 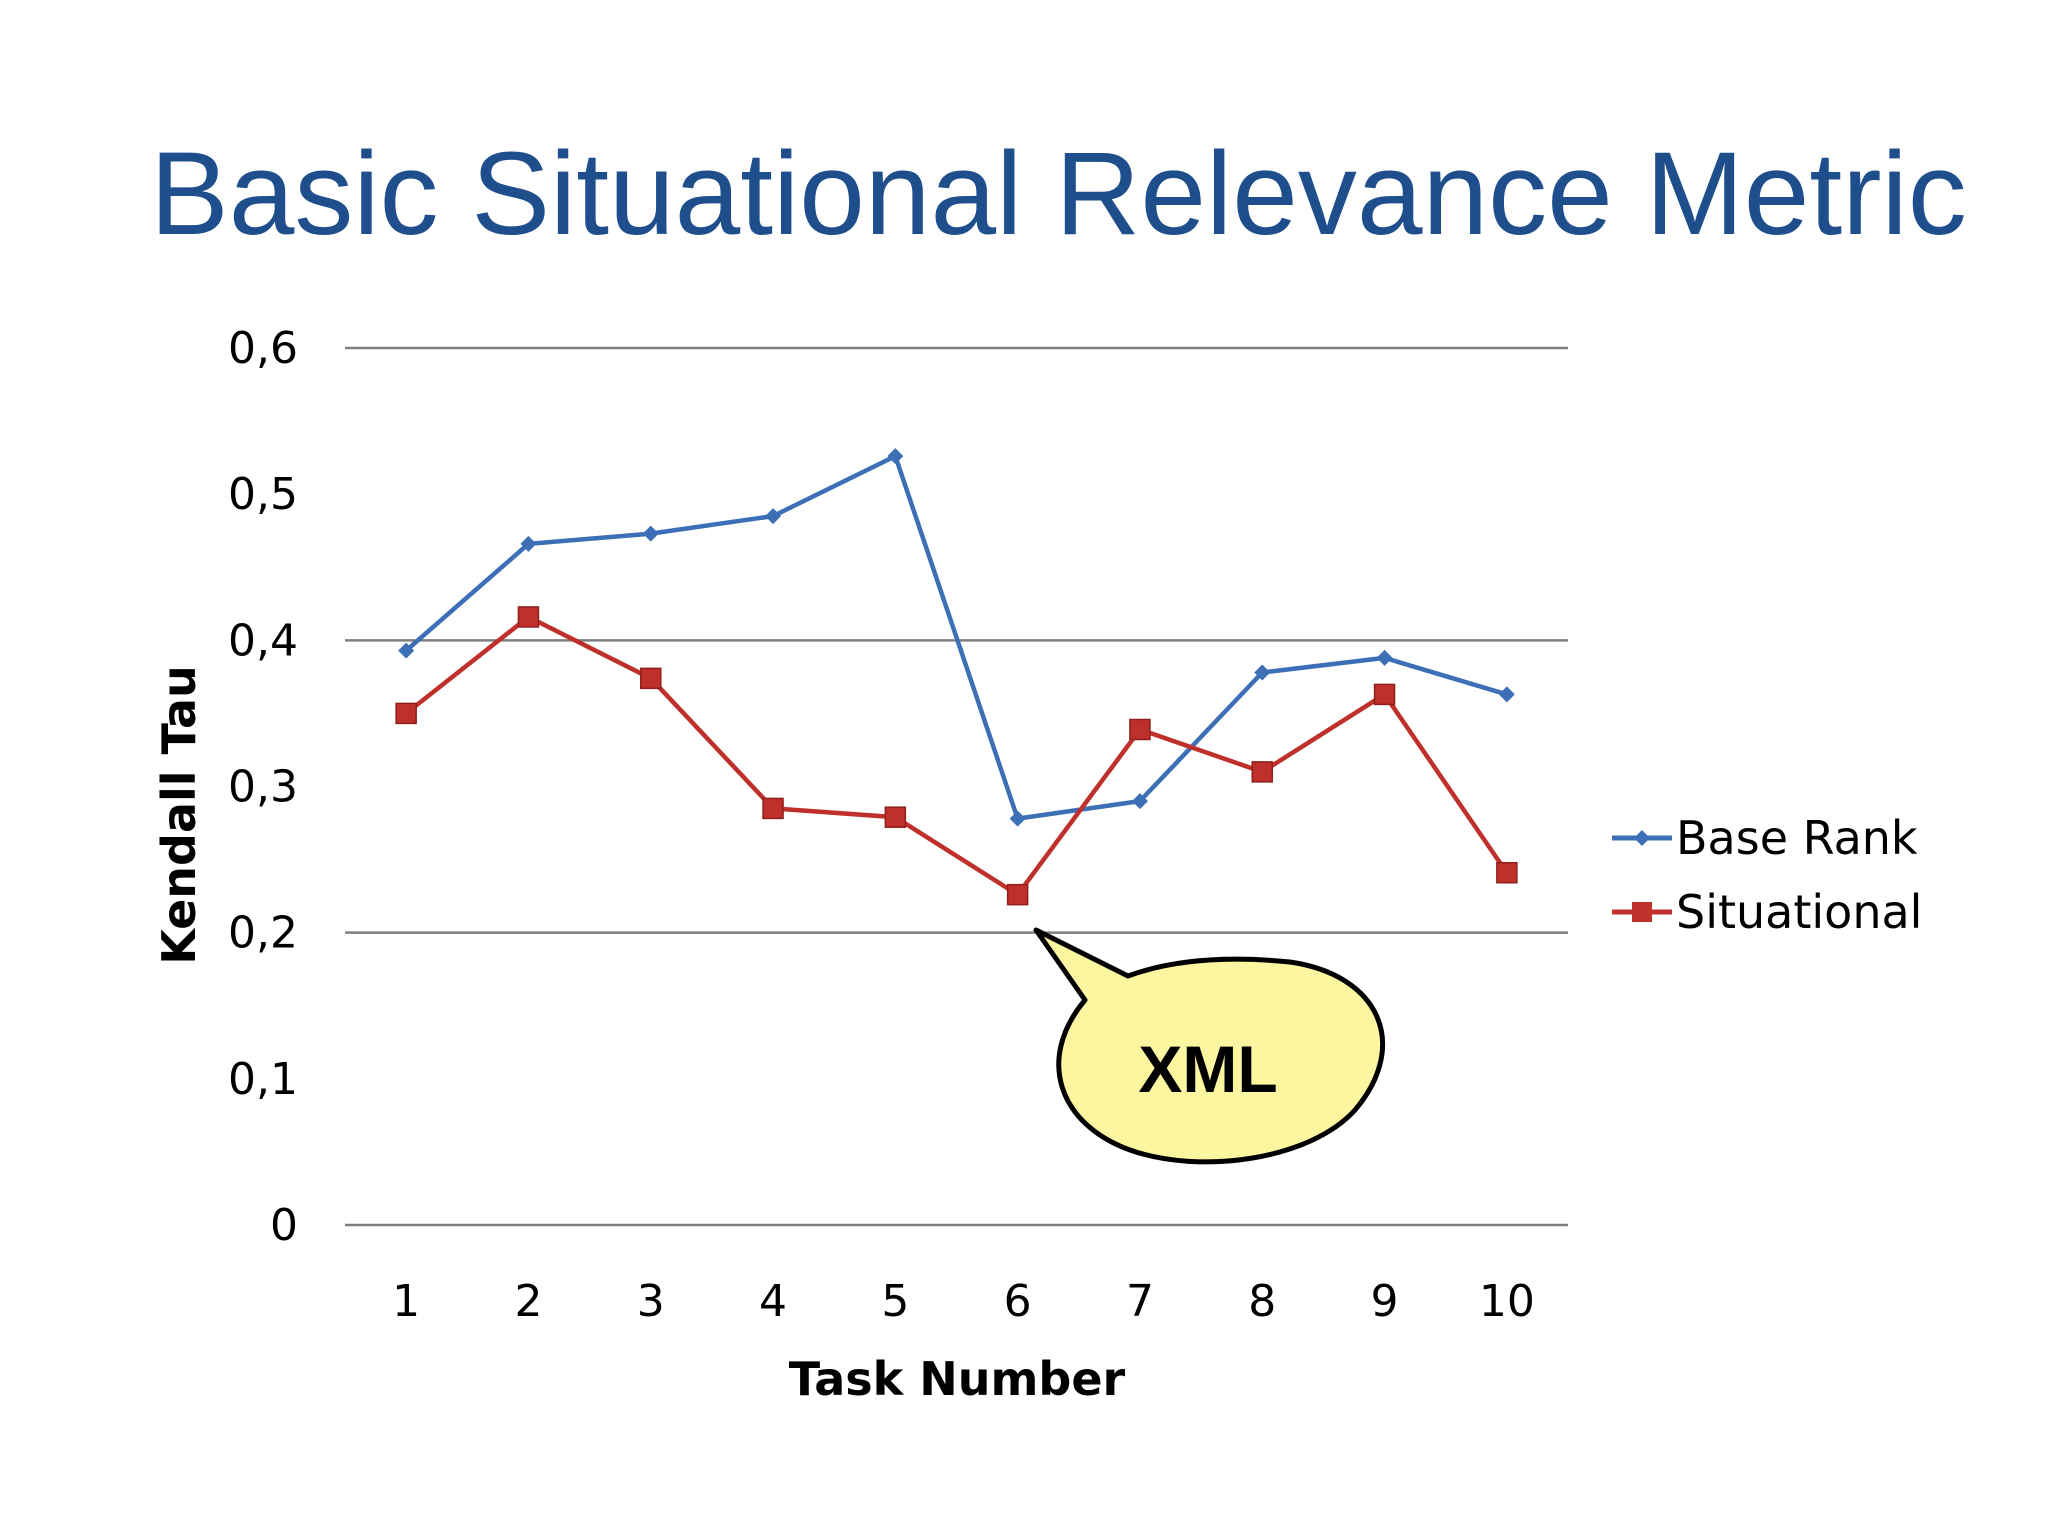 I want to click on x-tick-label: 9, so click(x=1385, y=1301).